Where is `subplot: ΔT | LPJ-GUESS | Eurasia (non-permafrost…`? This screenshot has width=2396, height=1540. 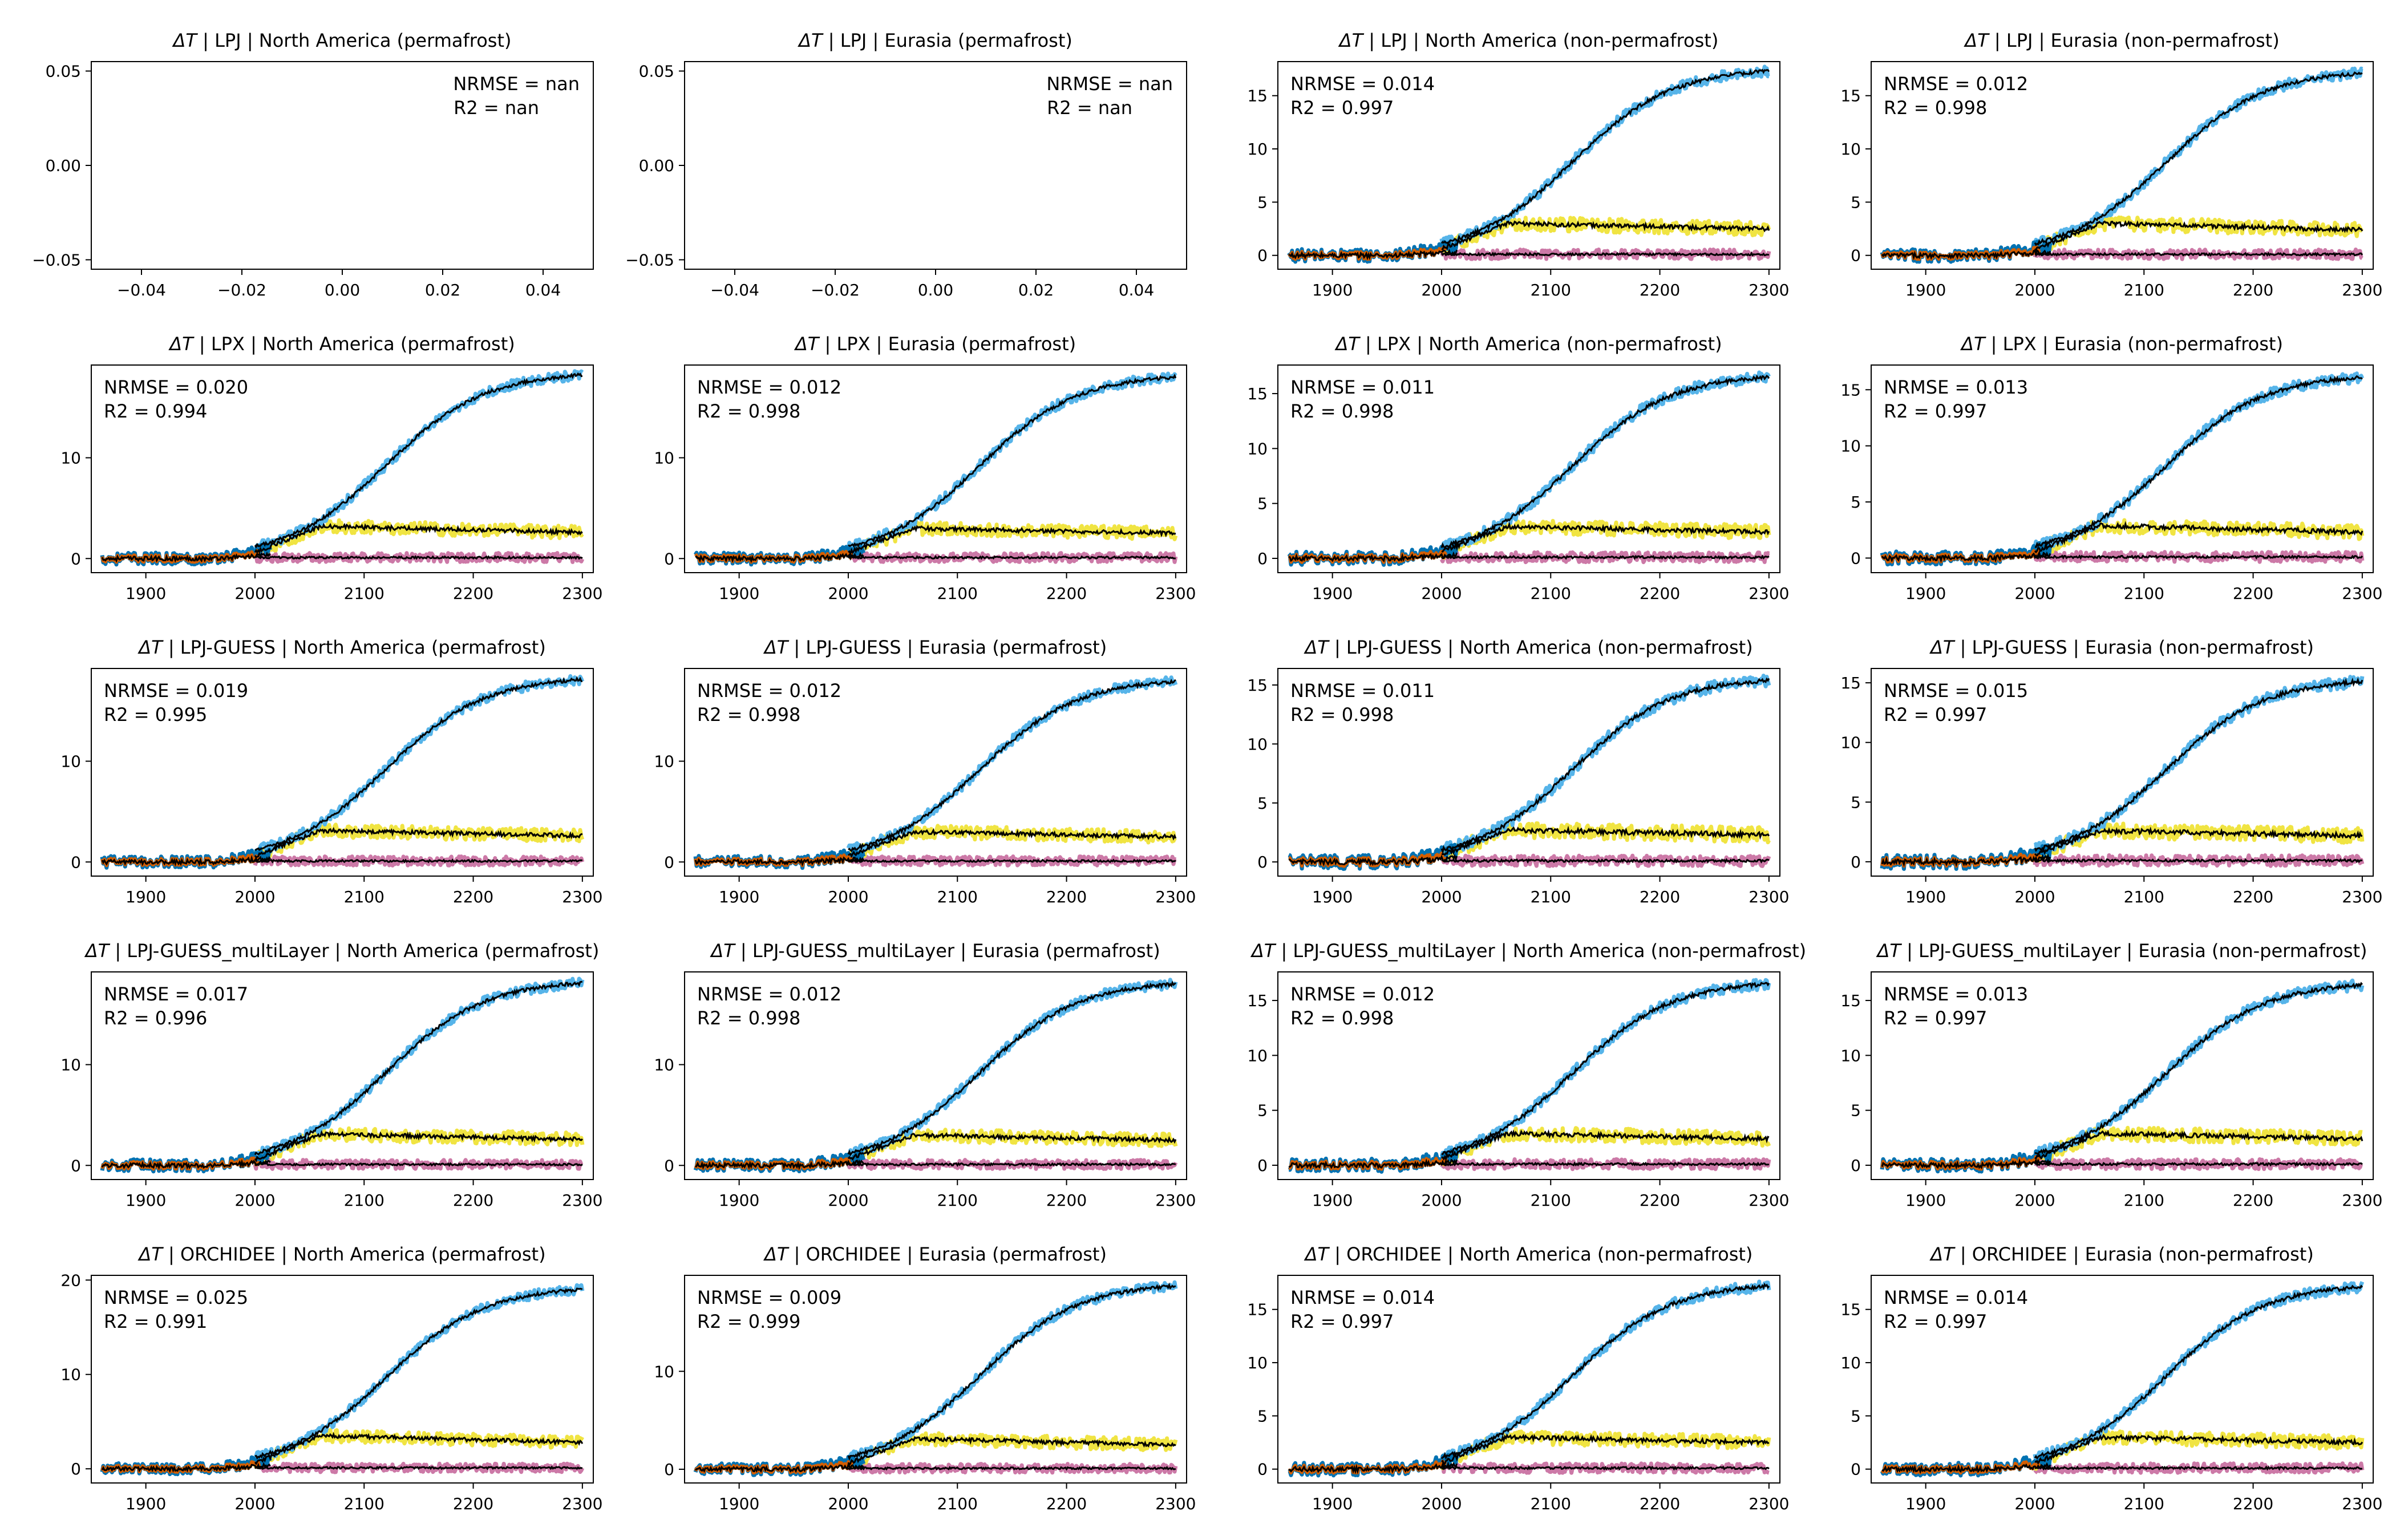 subplot: ΔT | LPJ-GUESS | Eurasia (non-permafrost… is located at coordinates (2111, 772).